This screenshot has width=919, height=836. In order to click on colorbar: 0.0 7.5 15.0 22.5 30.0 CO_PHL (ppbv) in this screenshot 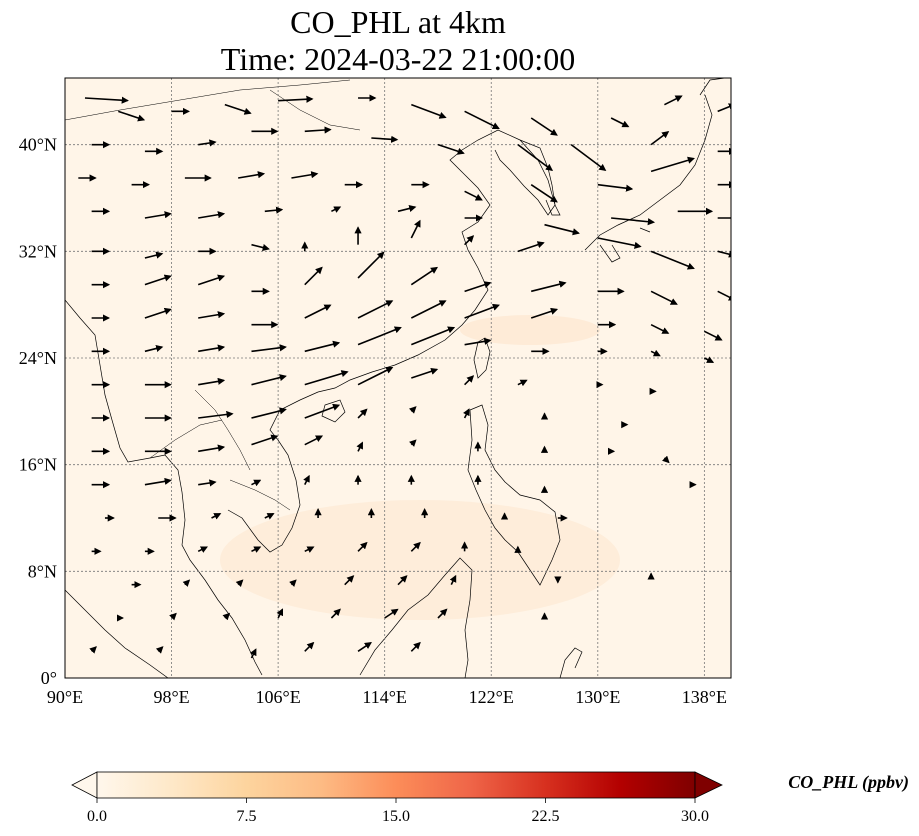, I will do `click(490, 798)`.